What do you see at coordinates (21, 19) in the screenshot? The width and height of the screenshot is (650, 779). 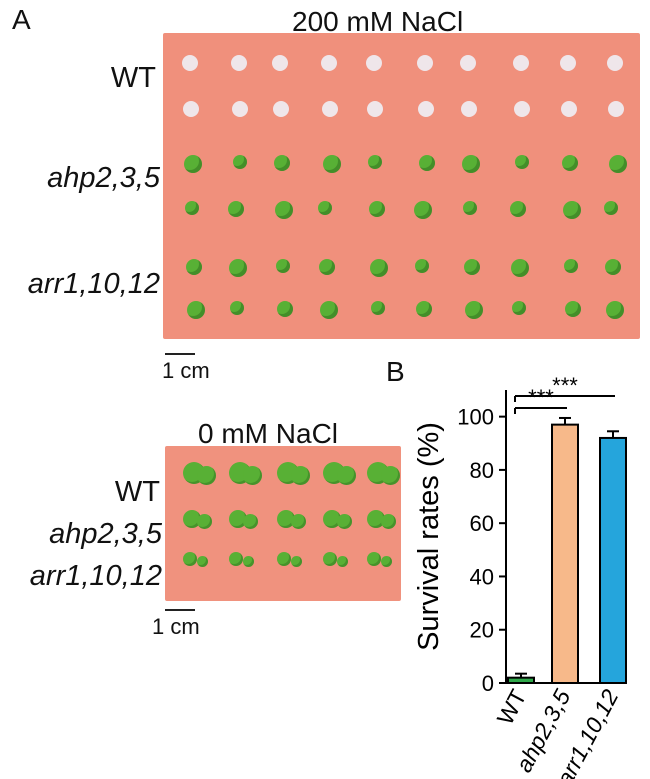 I see `panel-a-letter: A` at bounding box center [21, 19].